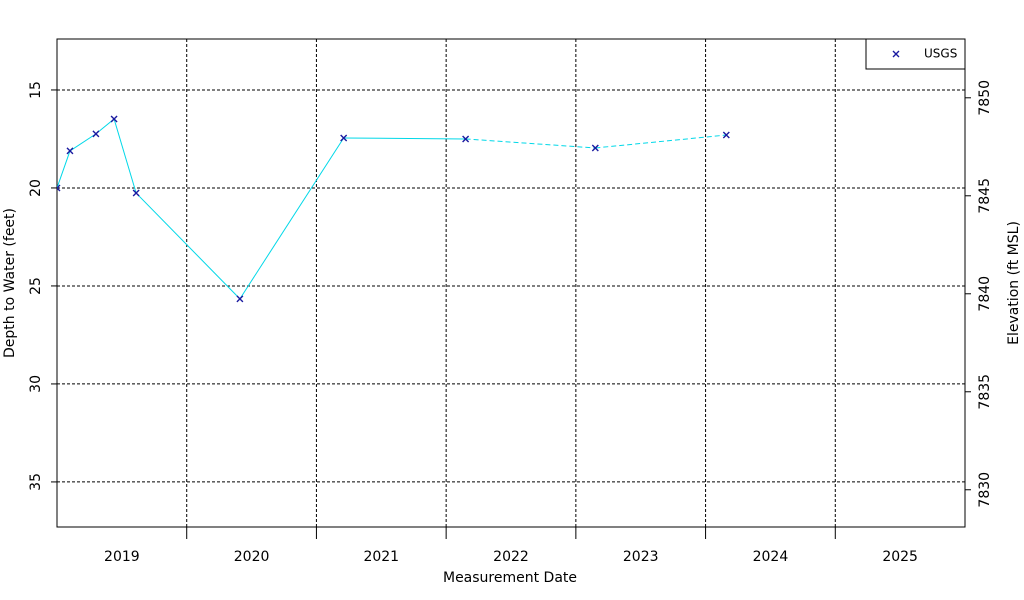  I want to click on y2-axis-label: Elevation (ft MSL), so click(1014, 283).